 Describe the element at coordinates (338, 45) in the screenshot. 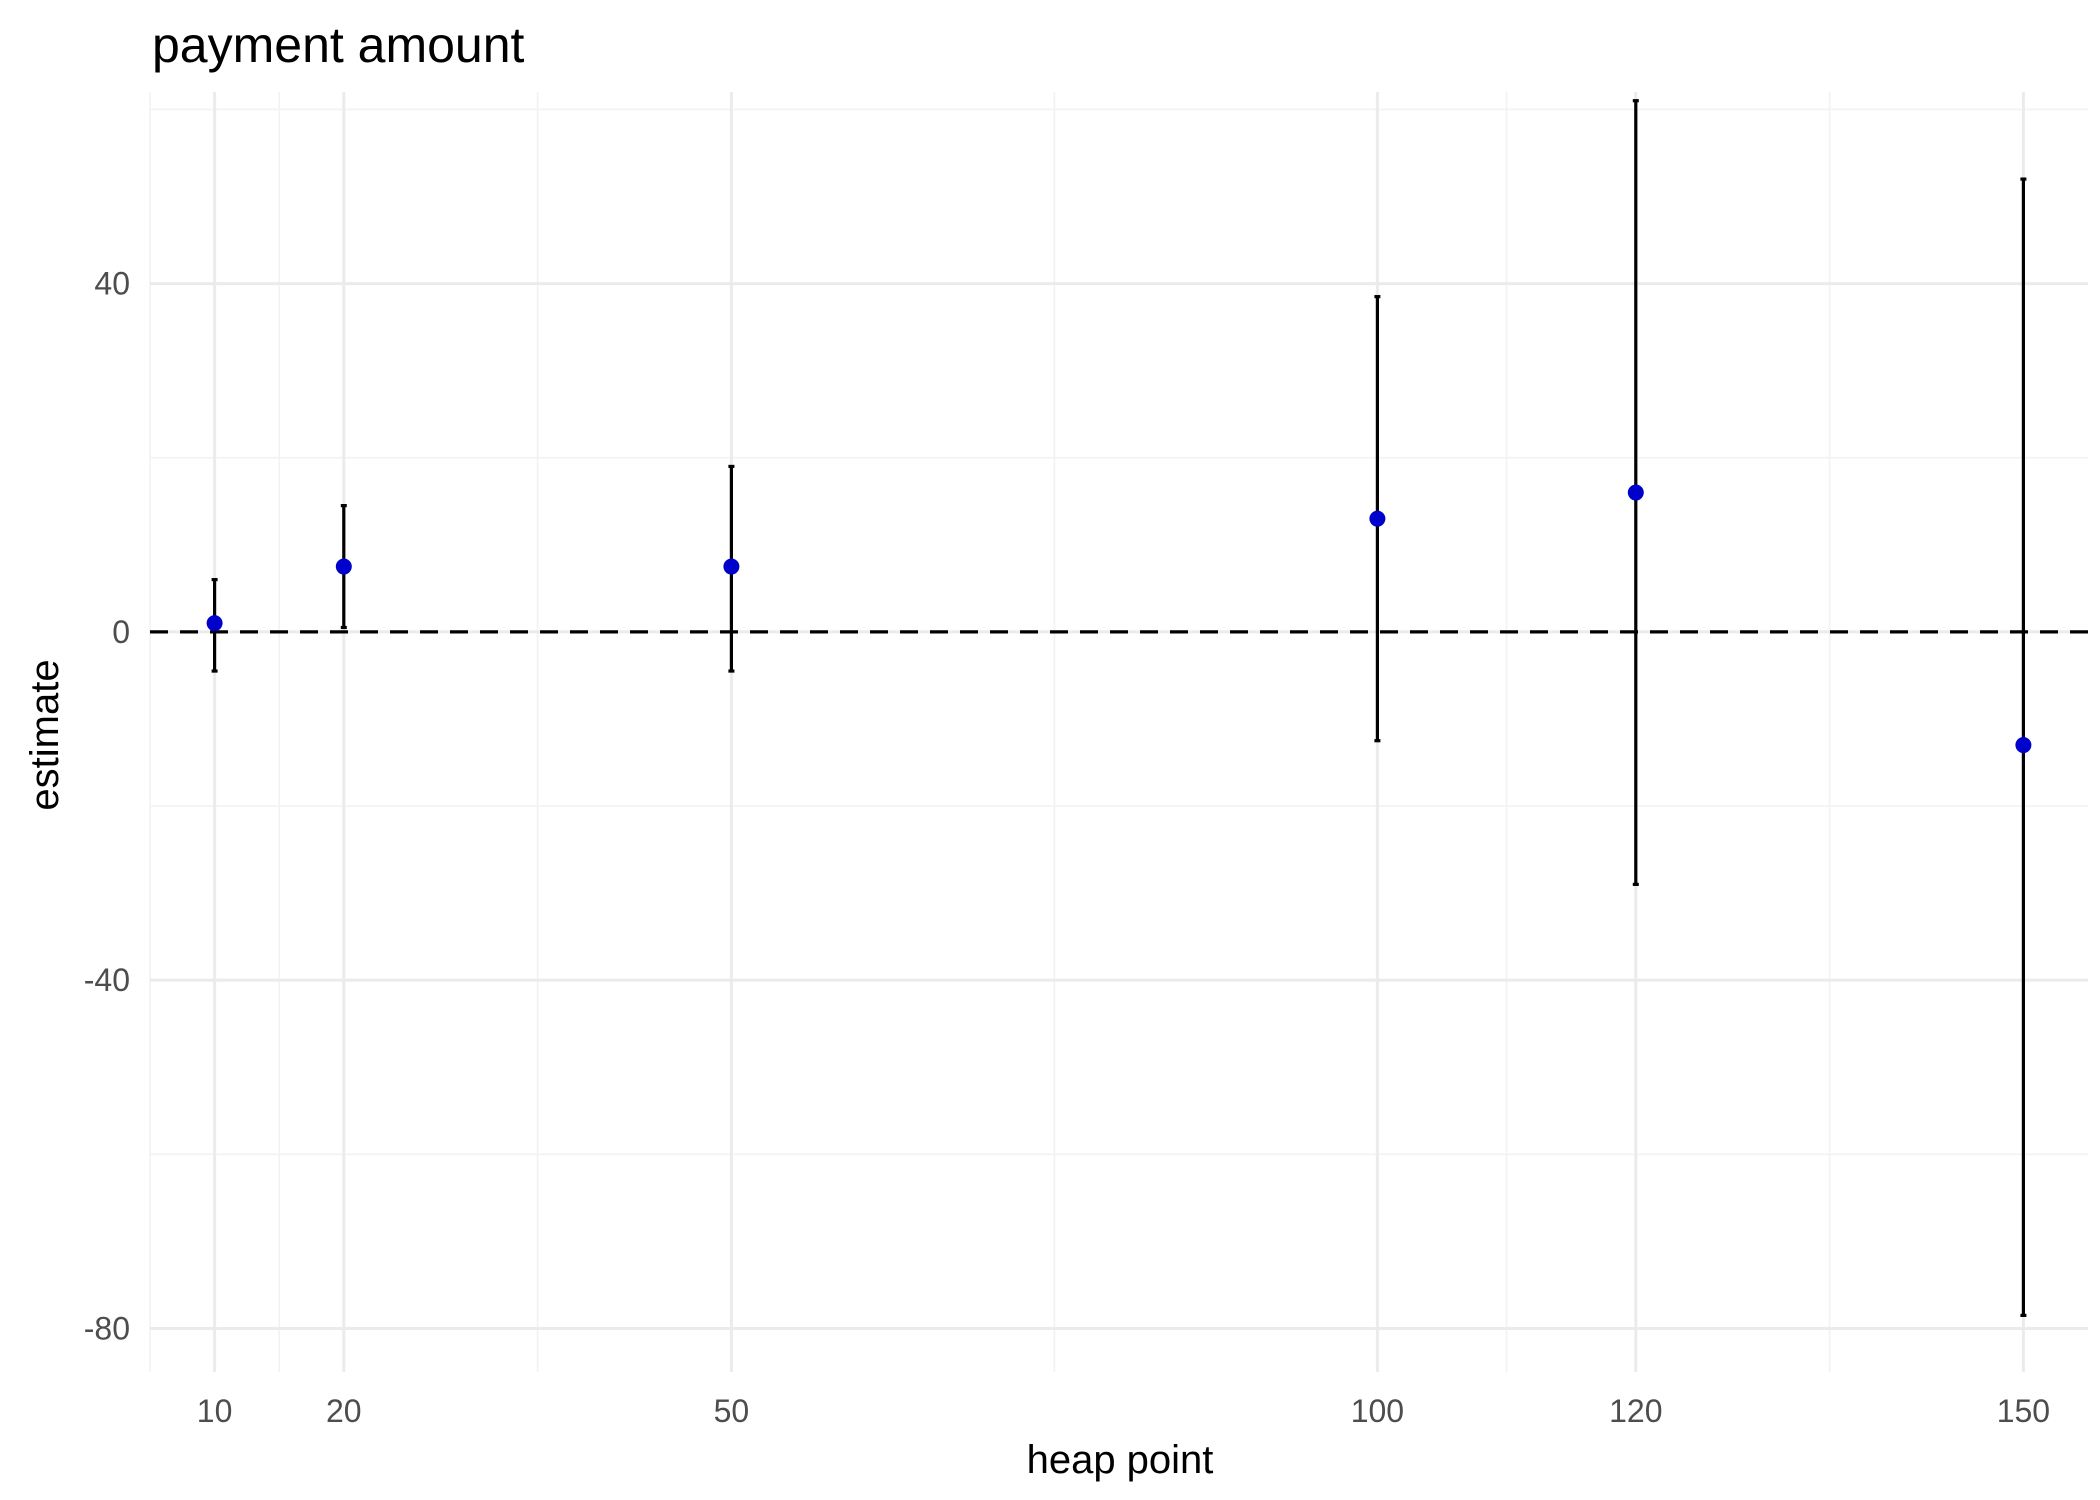

I see `chart-title: payment amount` at that location.